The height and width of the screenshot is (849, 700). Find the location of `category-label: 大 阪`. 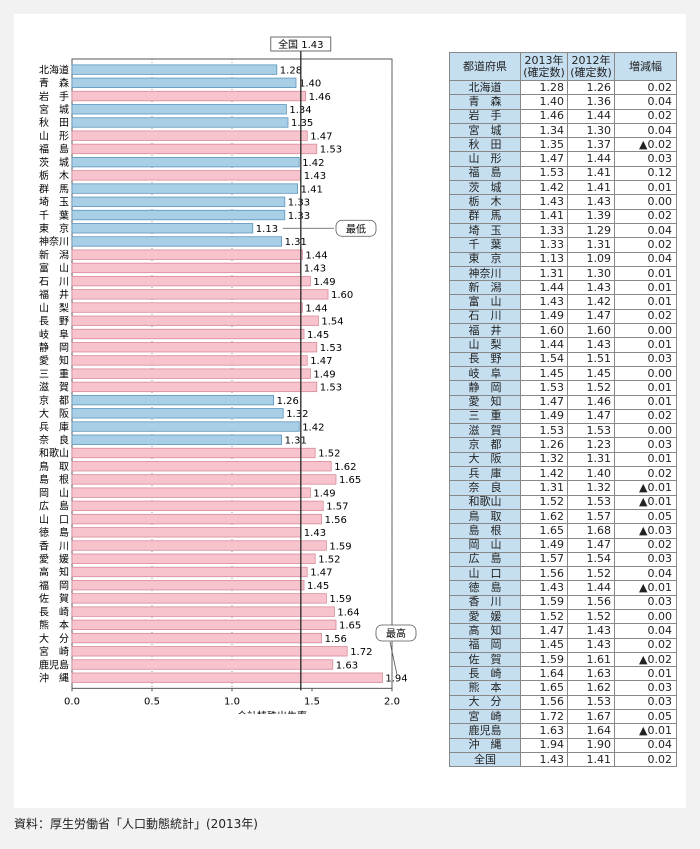

category-label: 大 阪 is located at coordinates (54, 413).